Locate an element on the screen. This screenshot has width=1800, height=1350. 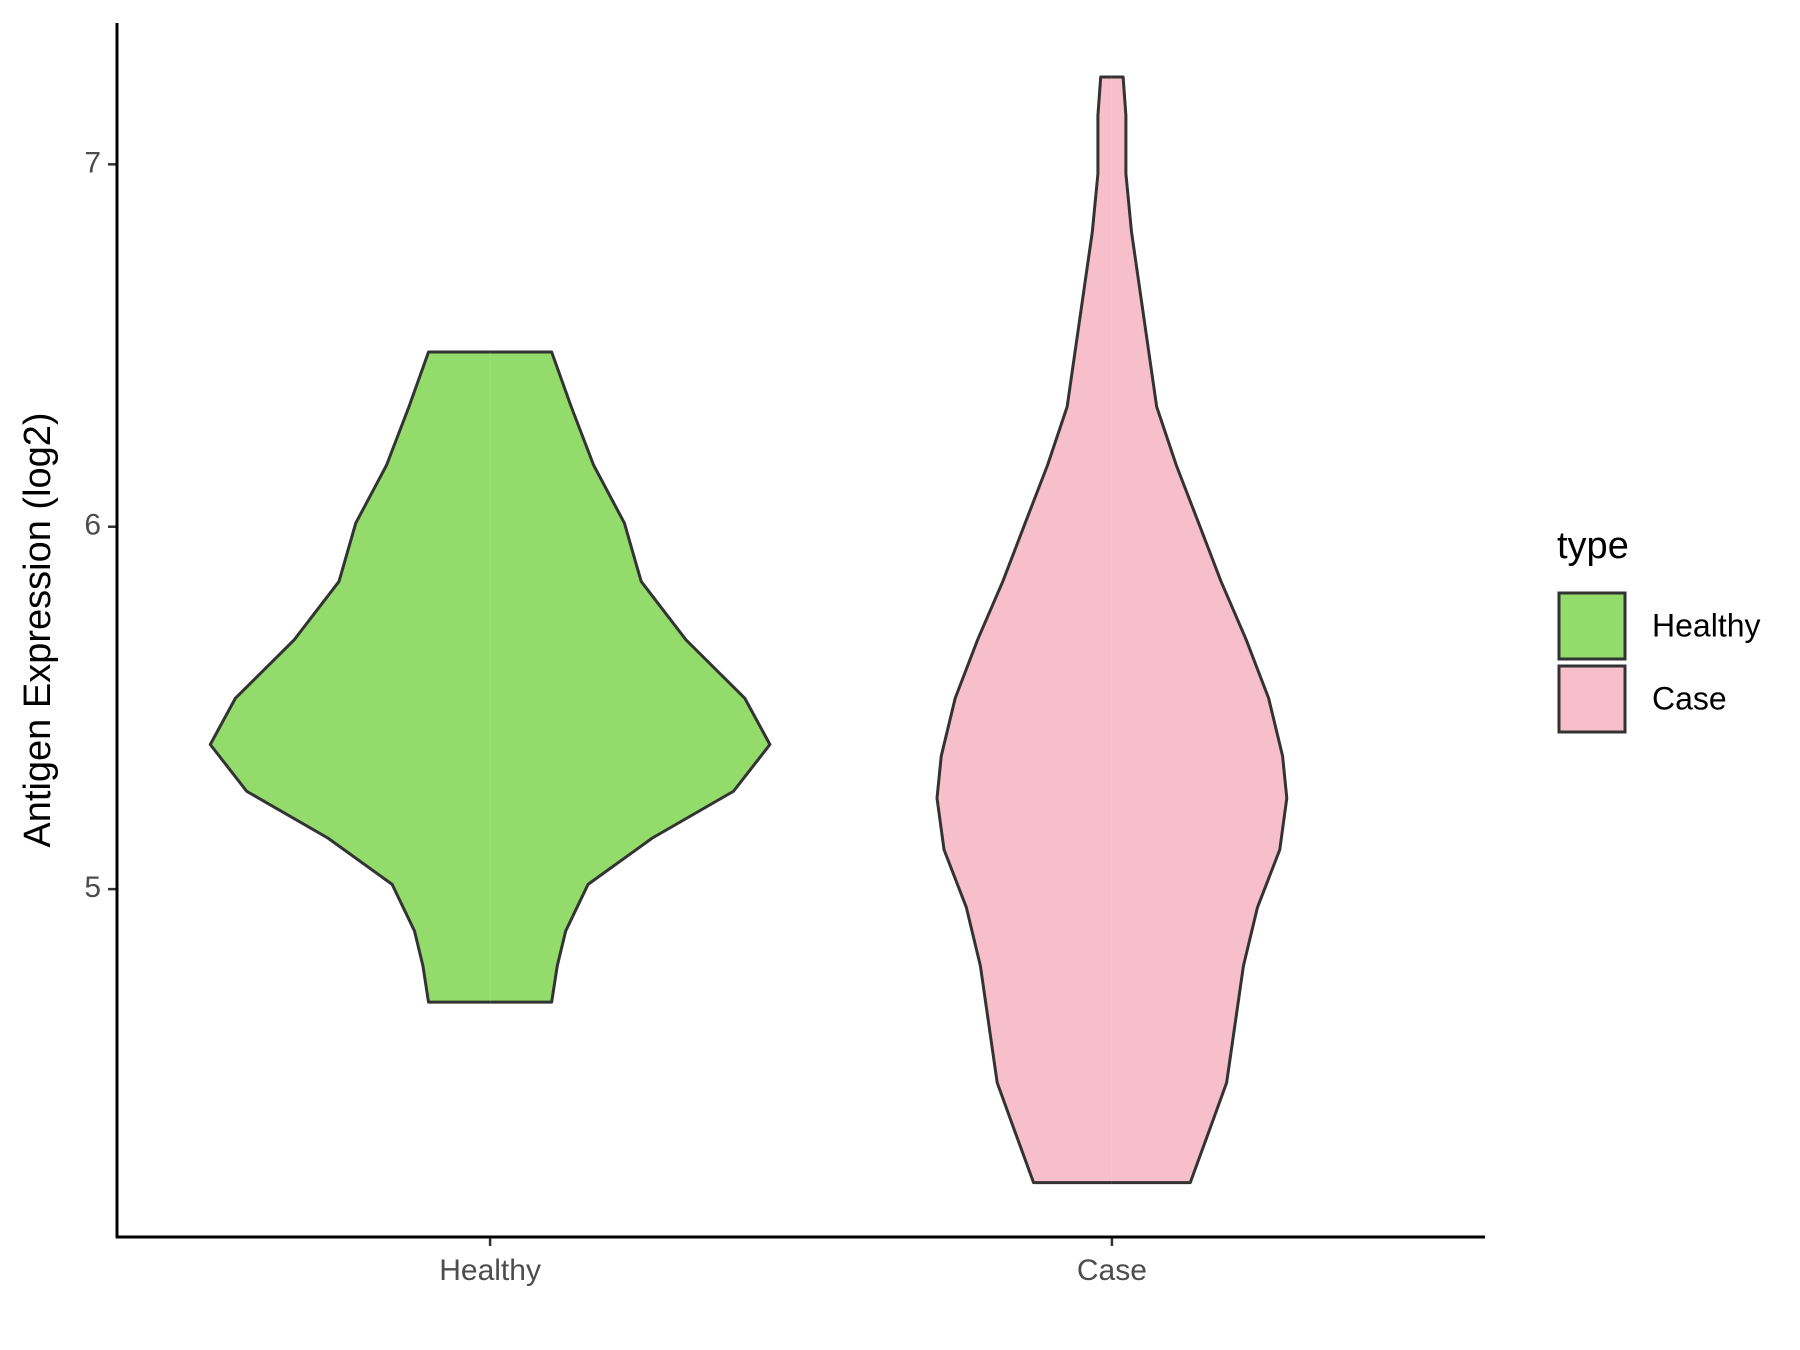
x-tick-label: Healthy is located at coordinates (490, 1270).